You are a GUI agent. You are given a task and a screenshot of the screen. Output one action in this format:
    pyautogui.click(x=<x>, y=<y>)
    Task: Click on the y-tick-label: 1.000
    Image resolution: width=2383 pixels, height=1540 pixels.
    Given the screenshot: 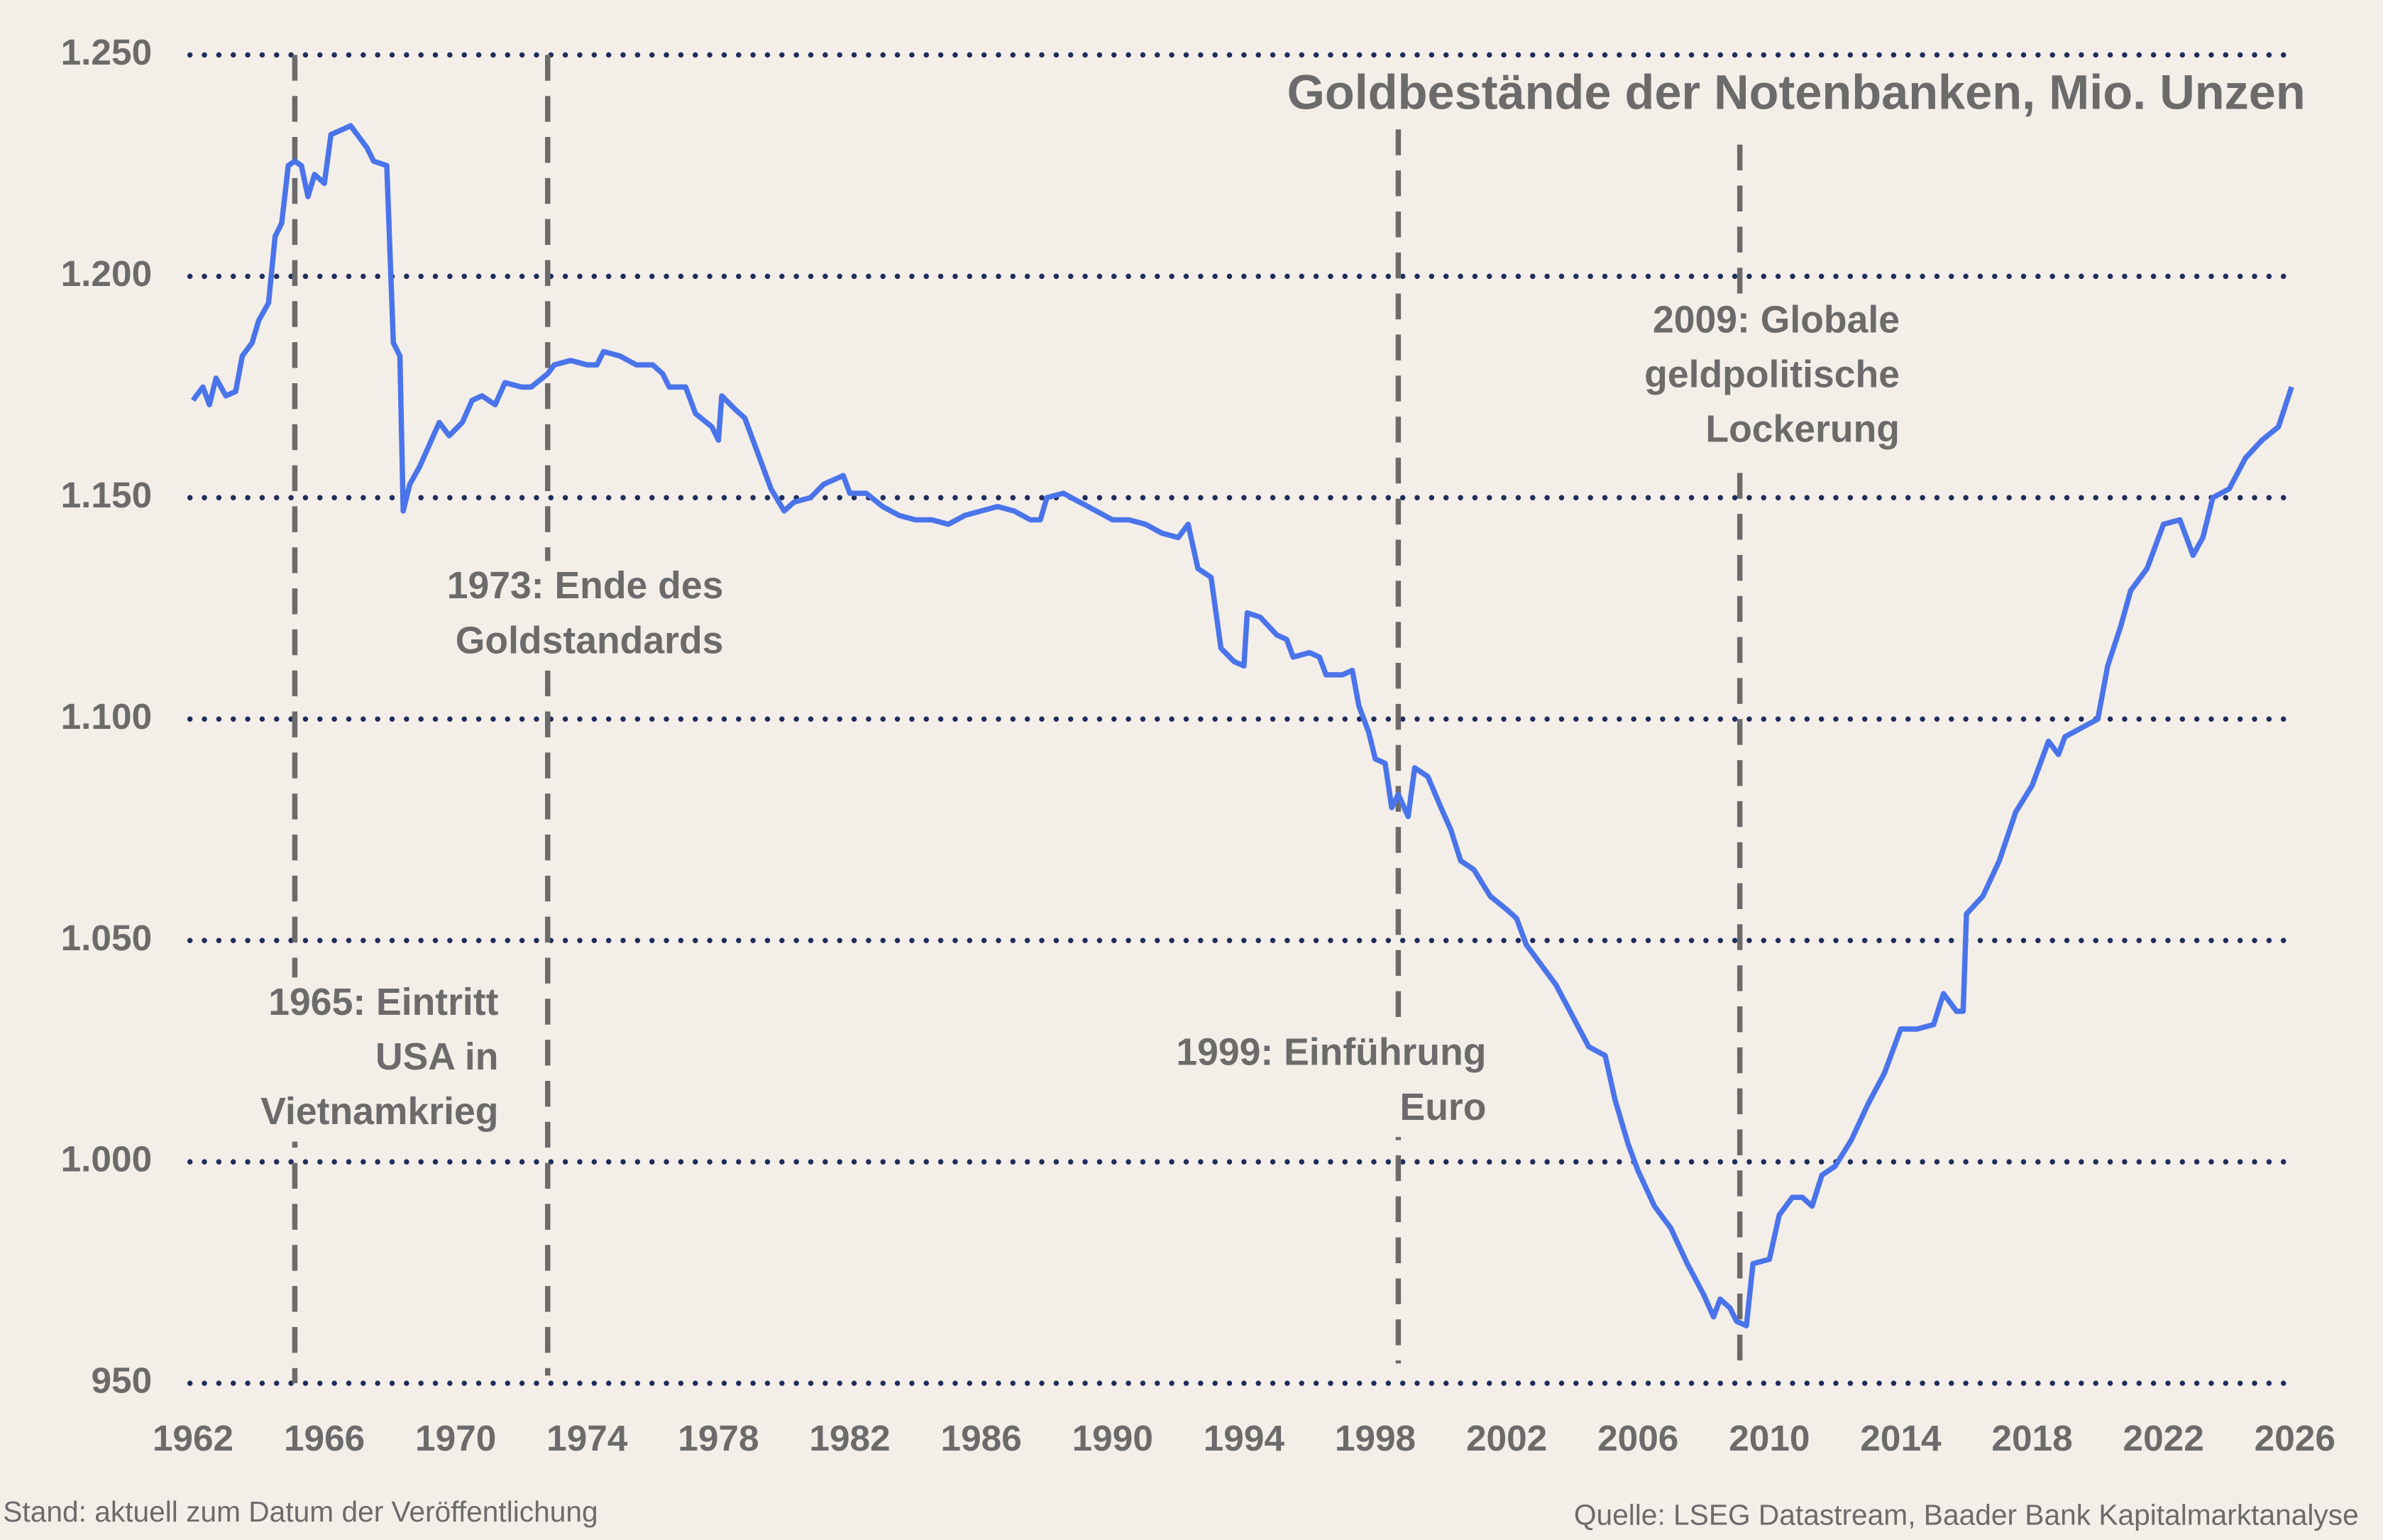 What is the action you would take?
    pyautogui.click(x=107, y=1158)
    